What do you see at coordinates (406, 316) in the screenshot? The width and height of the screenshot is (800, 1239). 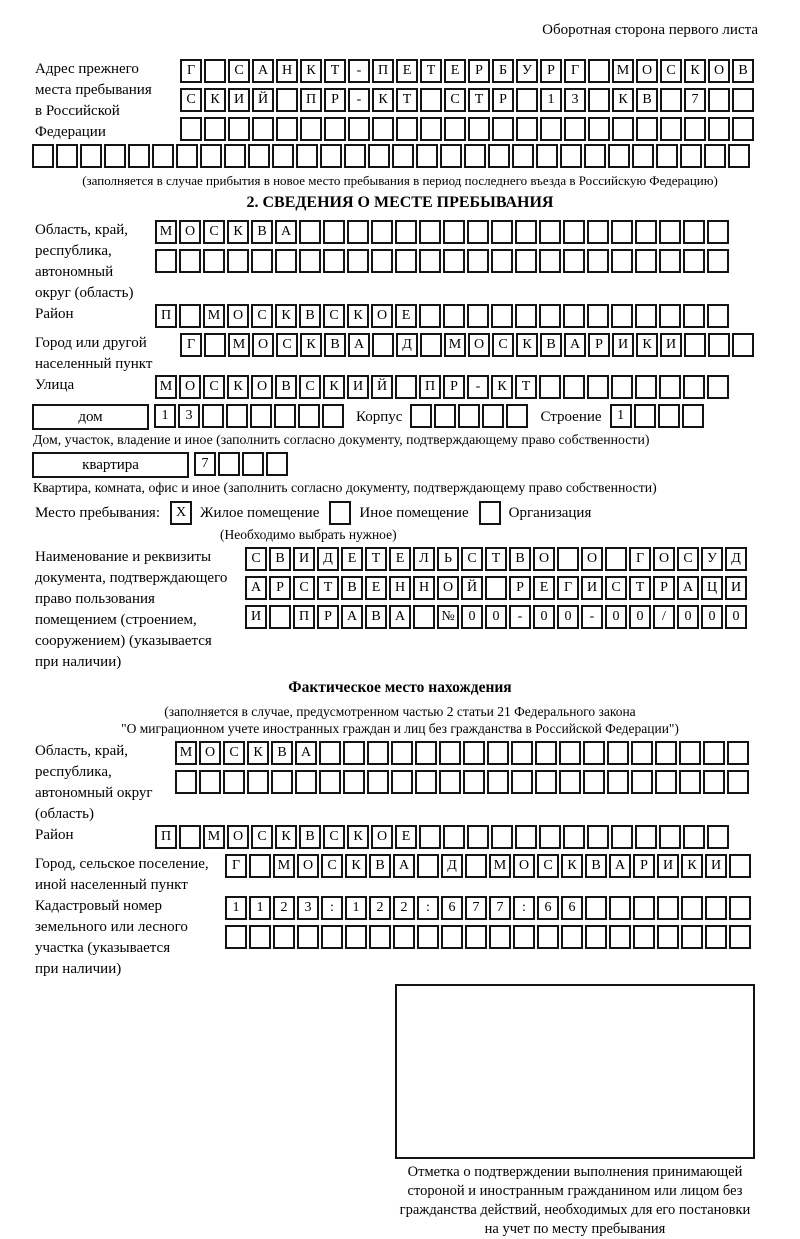 I see `char-cell: Е` at bounding box center [406, 316].